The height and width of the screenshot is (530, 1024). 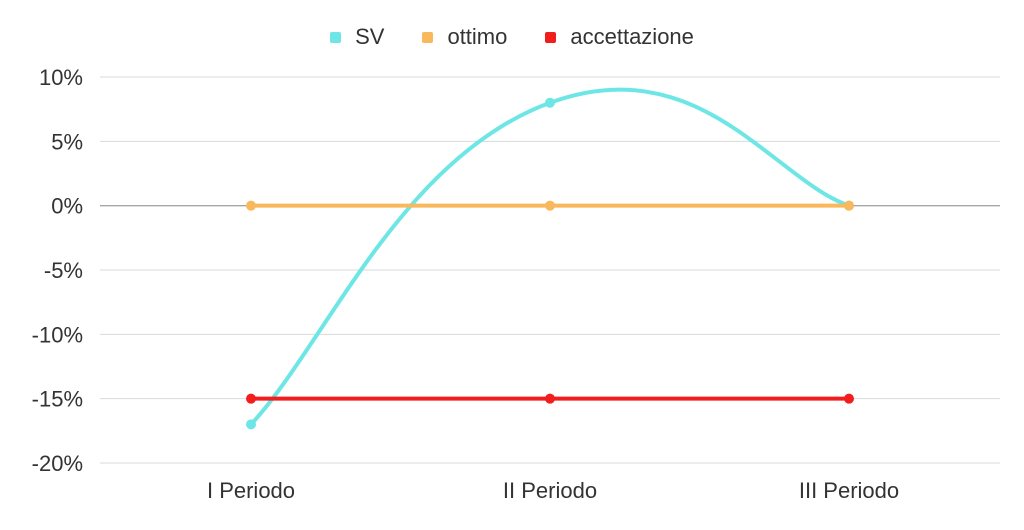 What do you see at coordinates (849, 490) in the screenshot?
I see `x-tick-label: III Periodo` at bounding box center [849, 490].